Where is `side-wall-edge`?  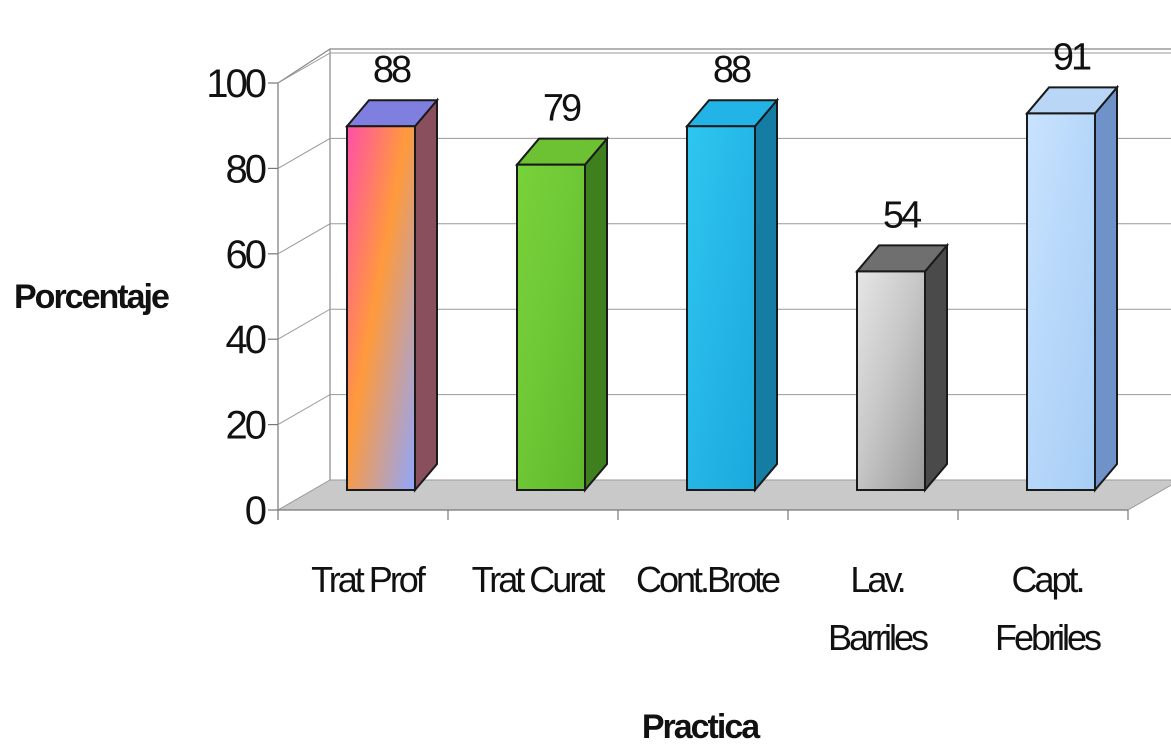 side-wall-edge is located at coordinates (304, 66).